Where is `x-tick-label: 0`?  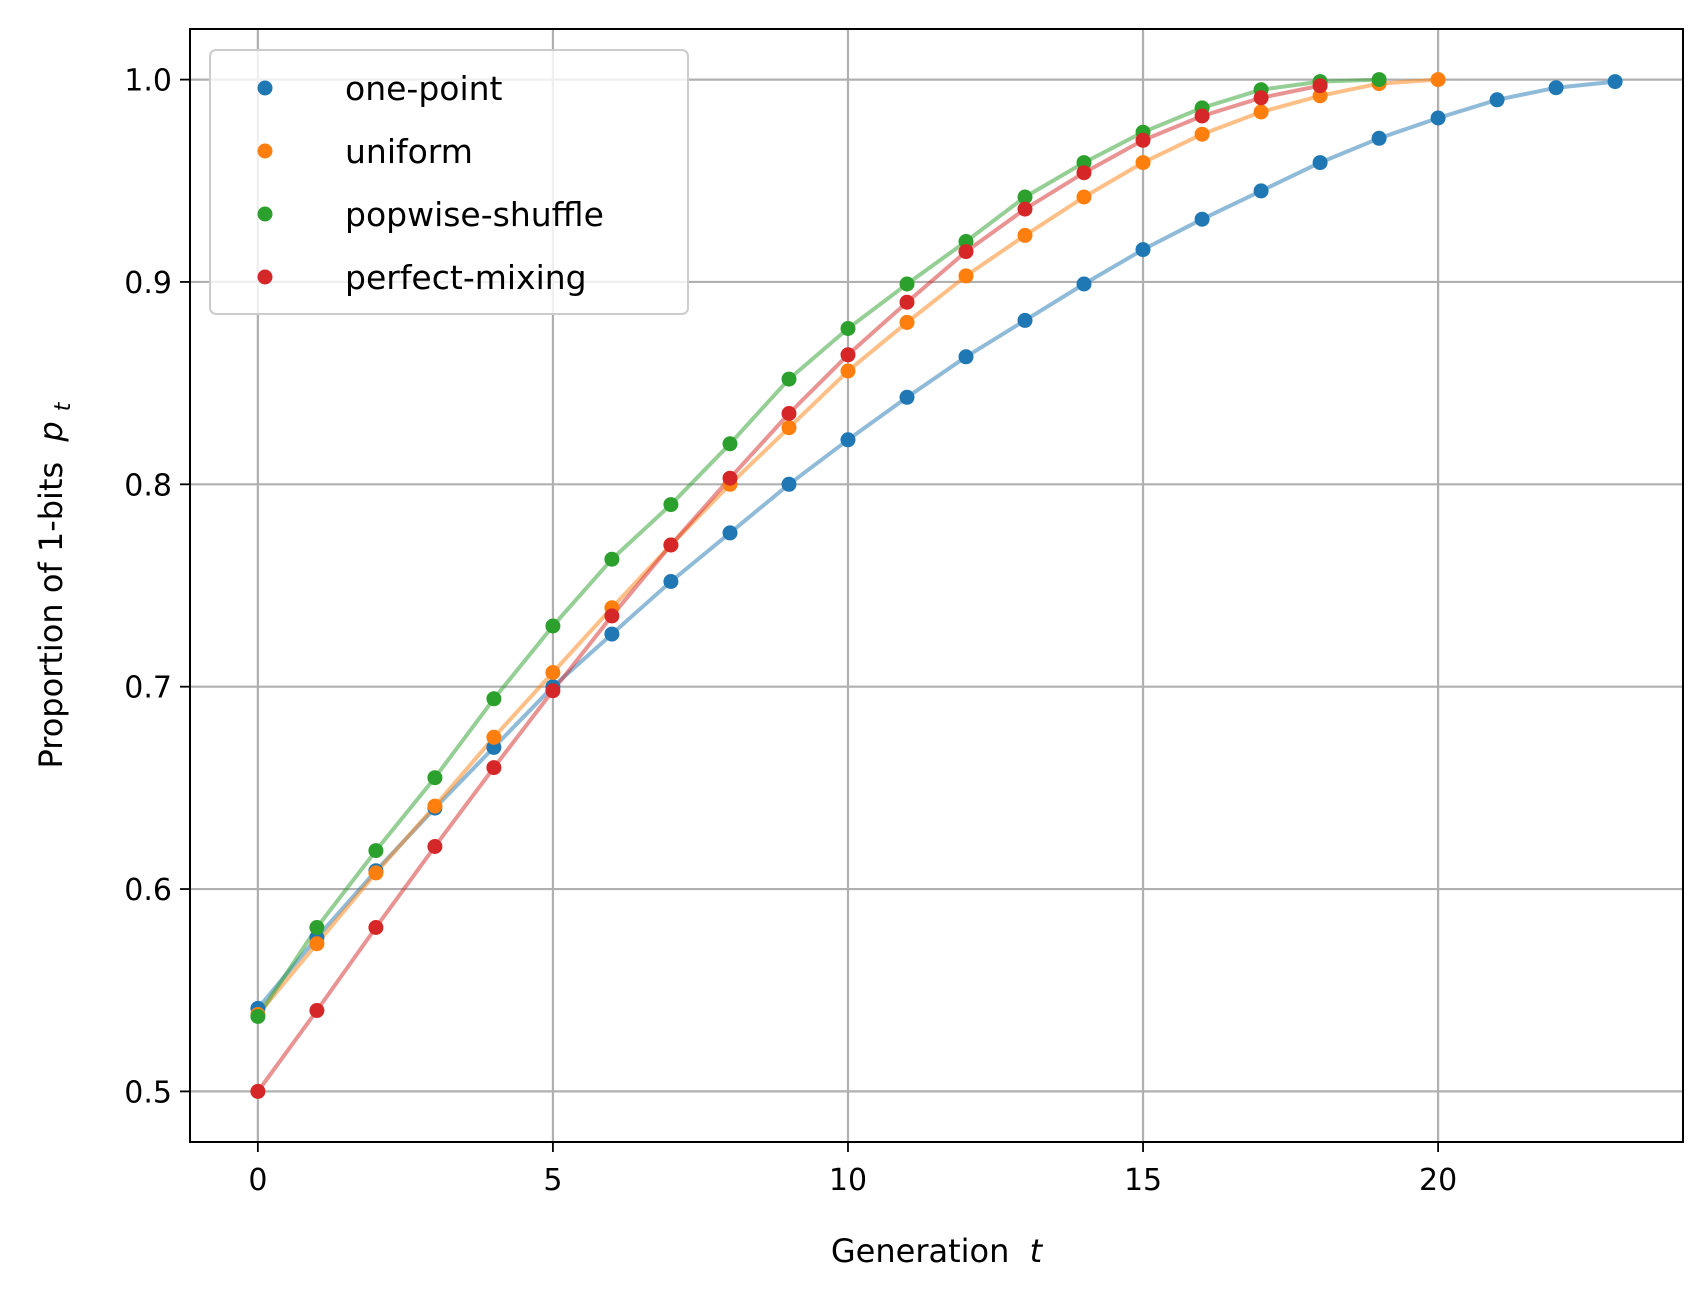 x-tick-label: 0 is located at coordinates (257, 1180).